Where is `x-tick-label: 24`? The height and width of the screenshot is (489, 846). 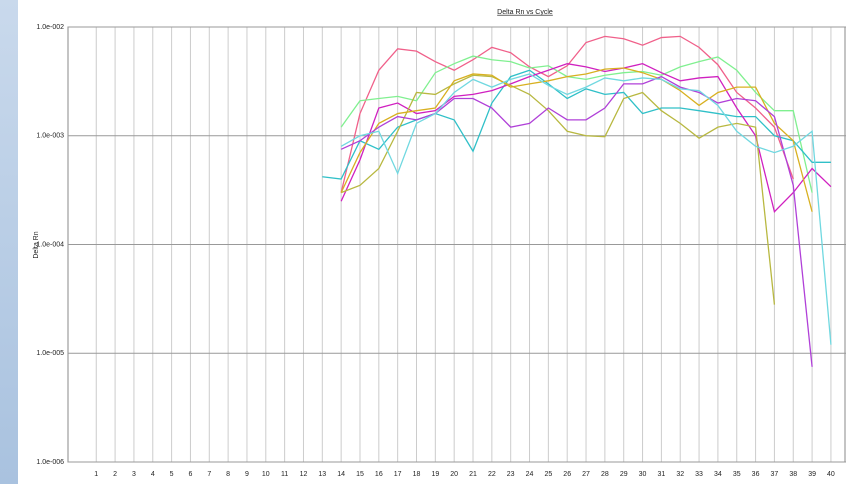 x-tick-label: 24 is located at coordinates (530, 474).